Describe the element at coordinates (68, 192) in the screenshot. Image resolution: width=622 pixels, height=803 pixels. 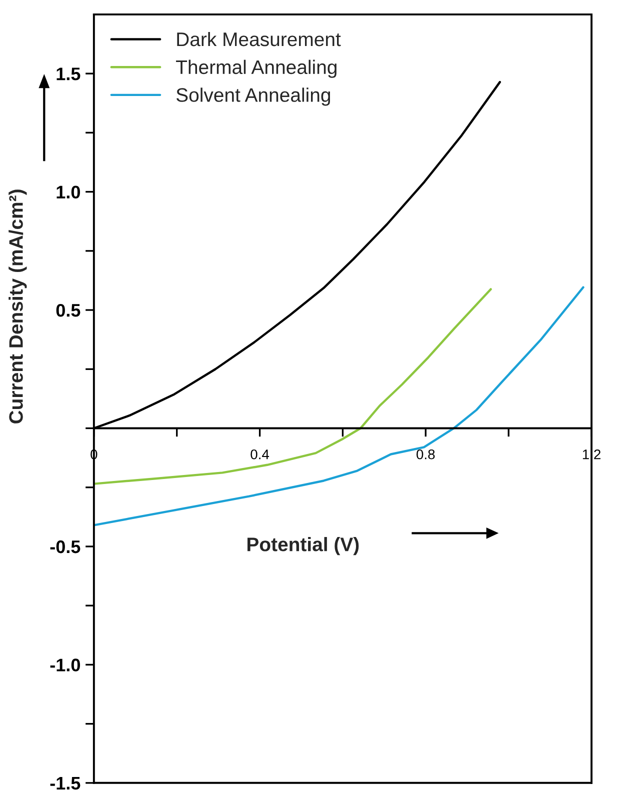
I see `y-tick-label: 1.0` at that location.